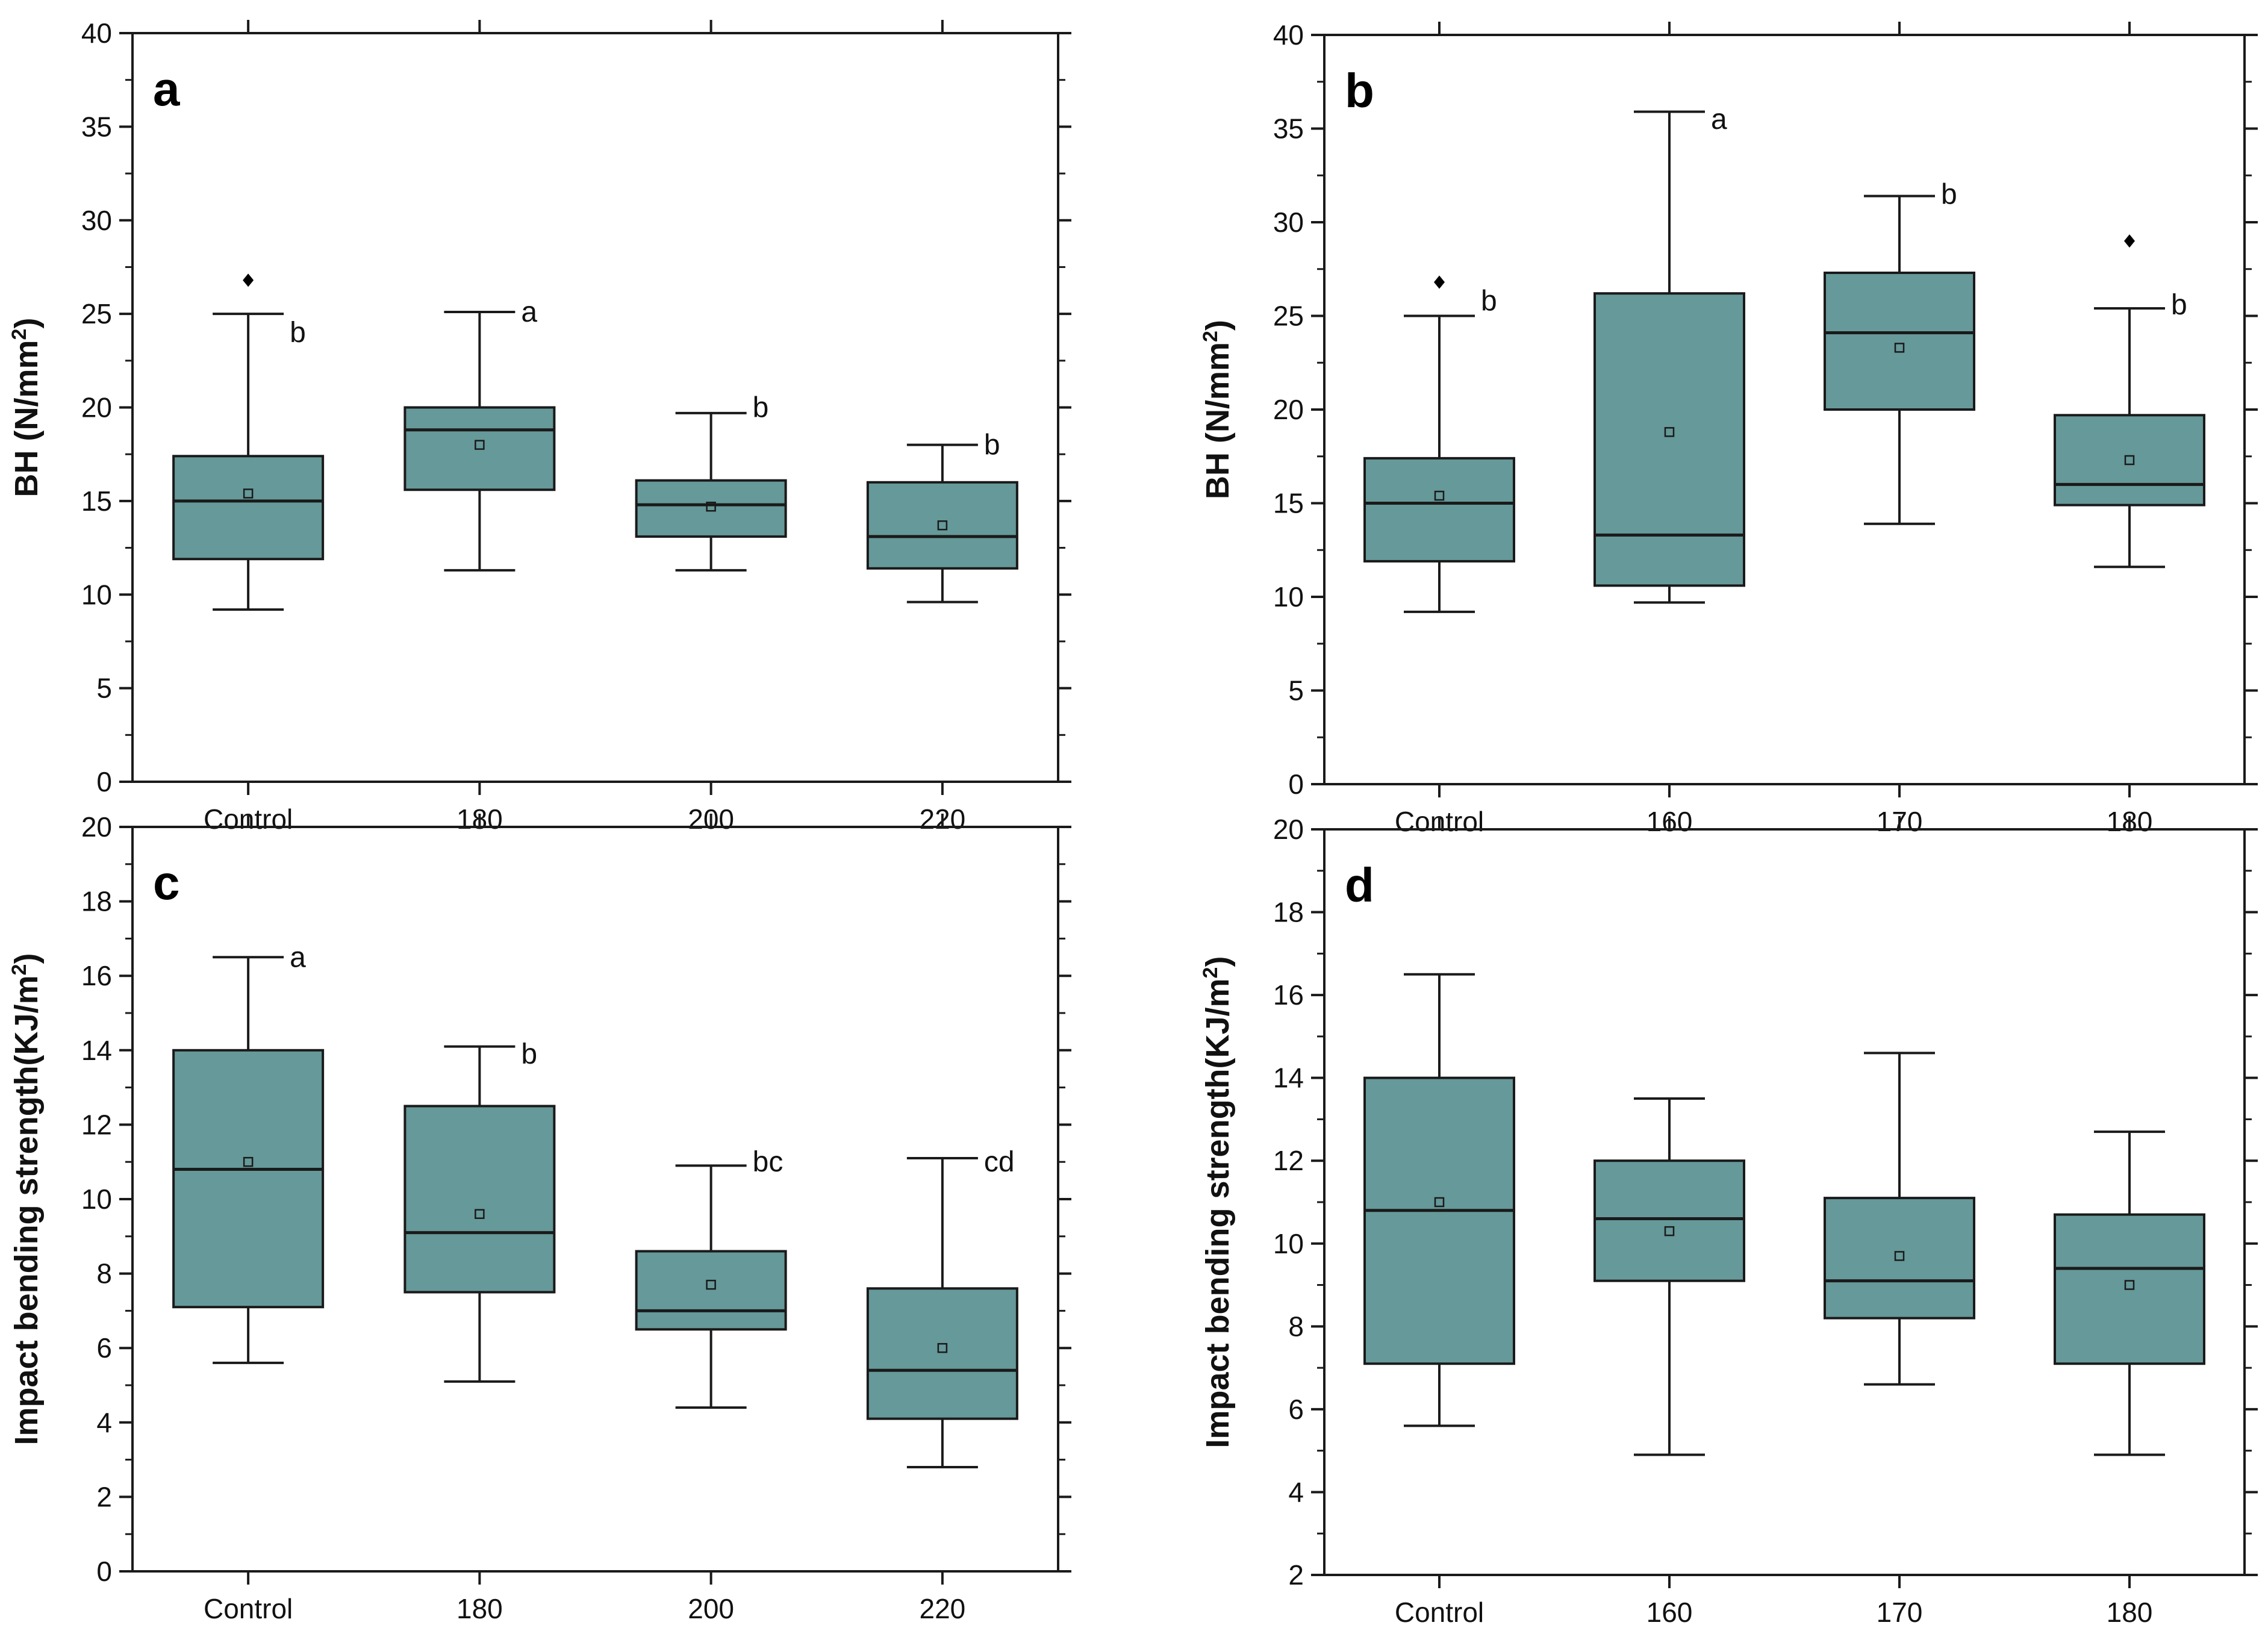 Image resolution: width=2268 pixels, height=1643 pixels. I want to click on y-axis-title-end: ), so click(27, 959).